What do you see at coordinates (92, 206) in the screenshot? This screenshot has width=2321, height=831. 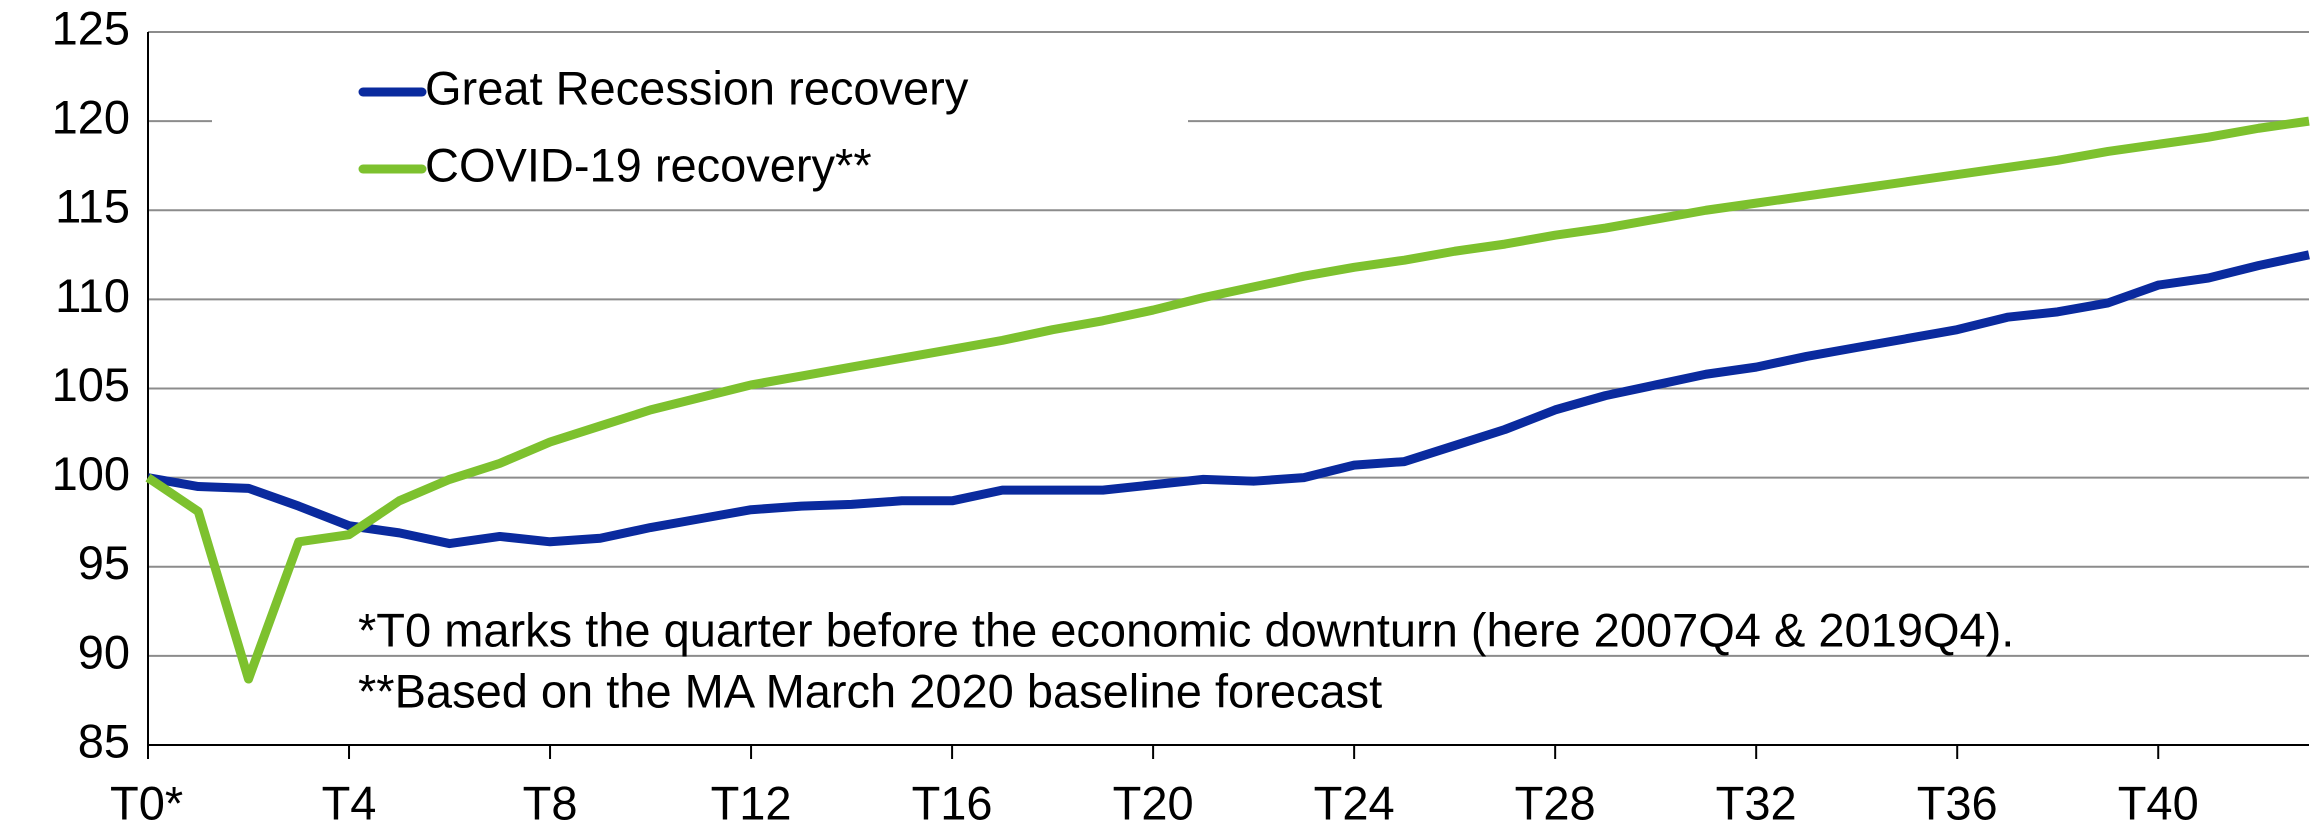 I see `y-tick-label: 115` at bounding box center [92, 206].